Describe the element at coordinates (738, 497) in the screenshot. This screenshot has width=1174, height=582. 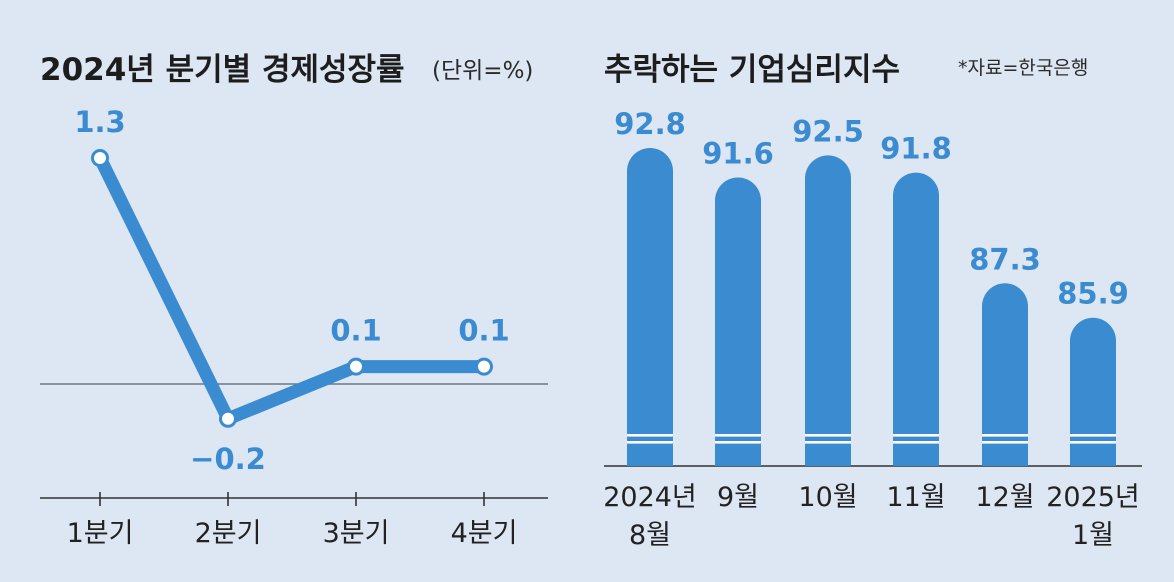
I see `bar-category-label: 9월` at that location.